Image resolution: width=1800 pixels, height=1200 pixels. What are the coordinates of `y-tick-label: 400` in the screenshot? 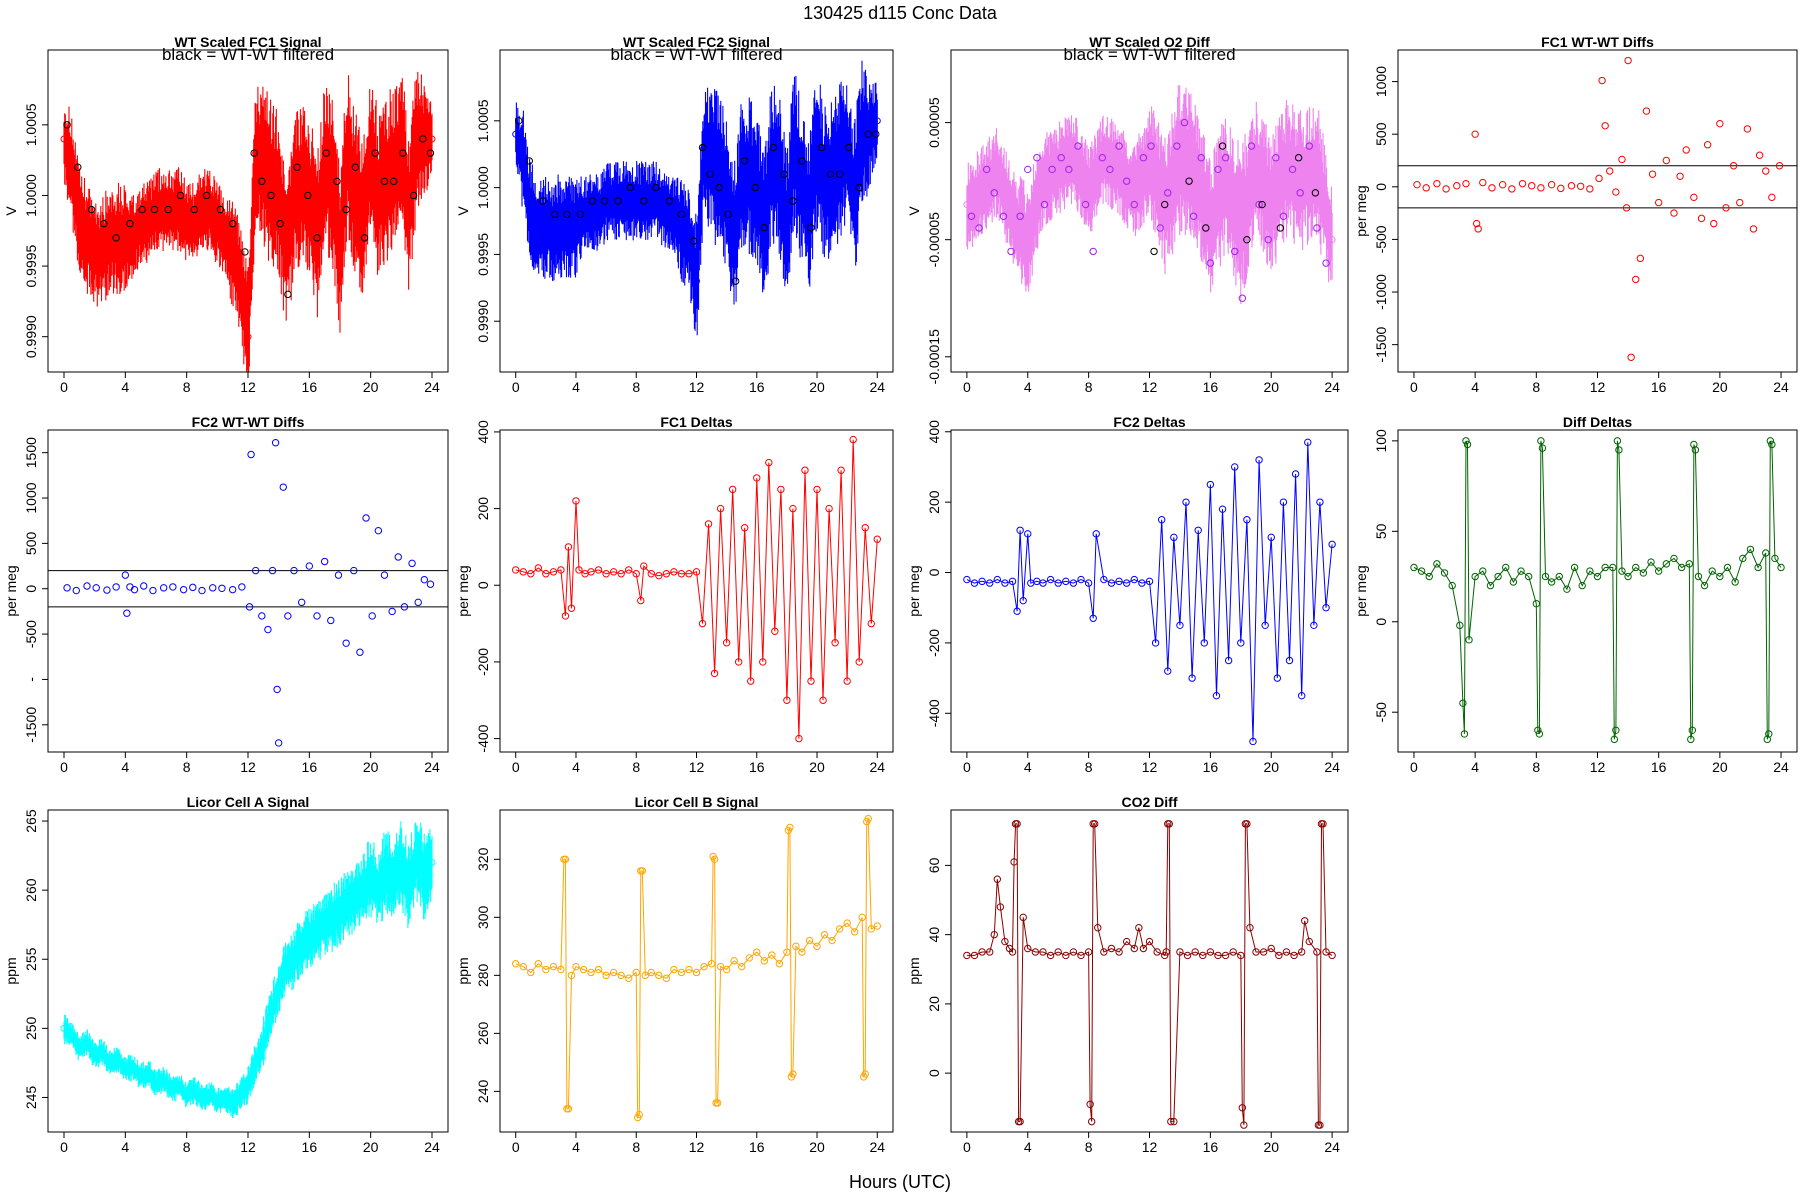 It's located at (483, 432).